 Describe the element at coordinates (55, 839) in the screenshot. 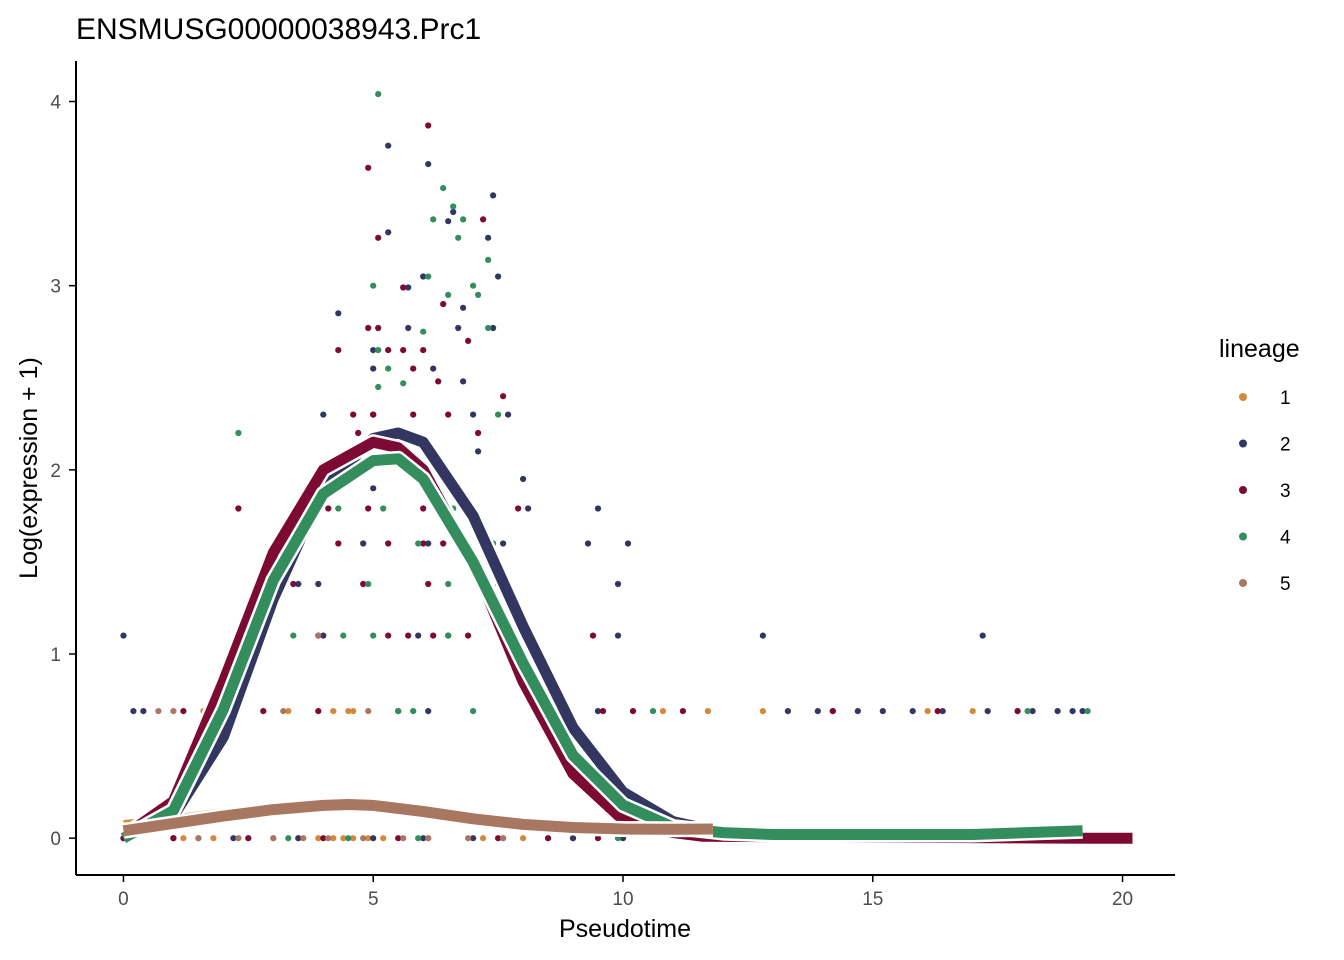

I see `y-tick-label: 0` at that location.